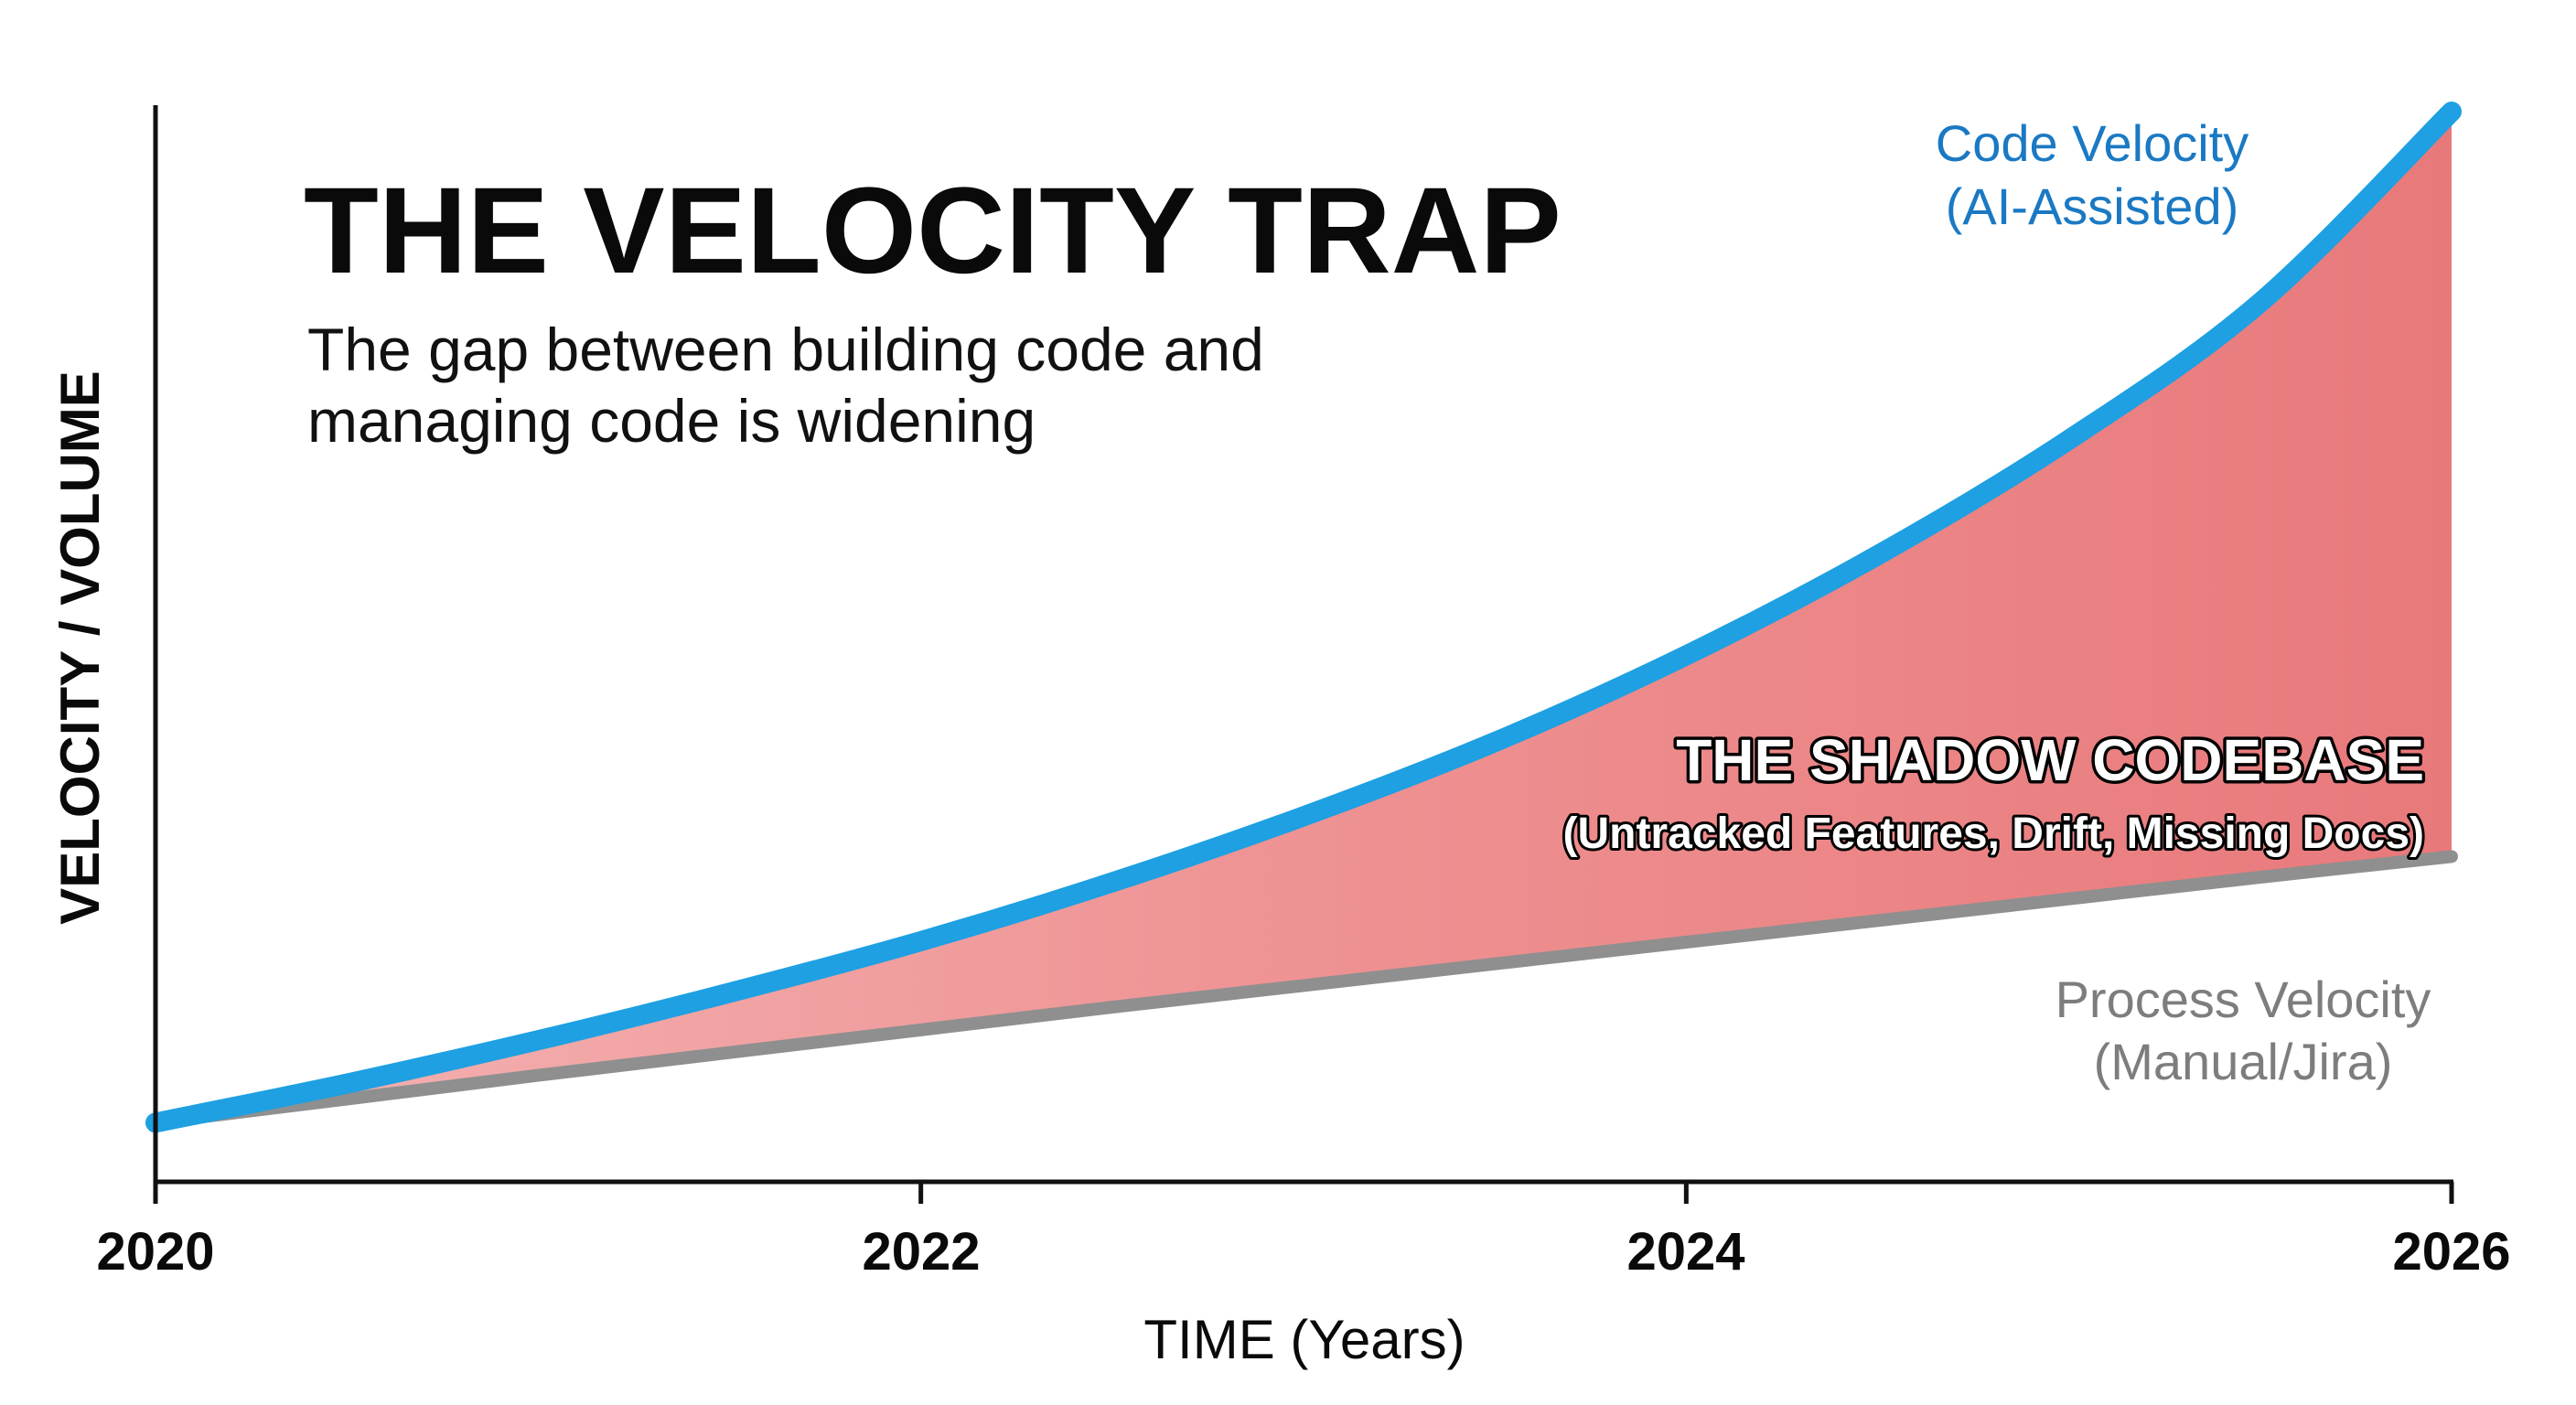 The height and width of the screenshot is (1405, 2576). Describe the element at coordinates (671, 421) in the screenshot. I see `chart-subtitle-line-2: managing code is widening` at that location.